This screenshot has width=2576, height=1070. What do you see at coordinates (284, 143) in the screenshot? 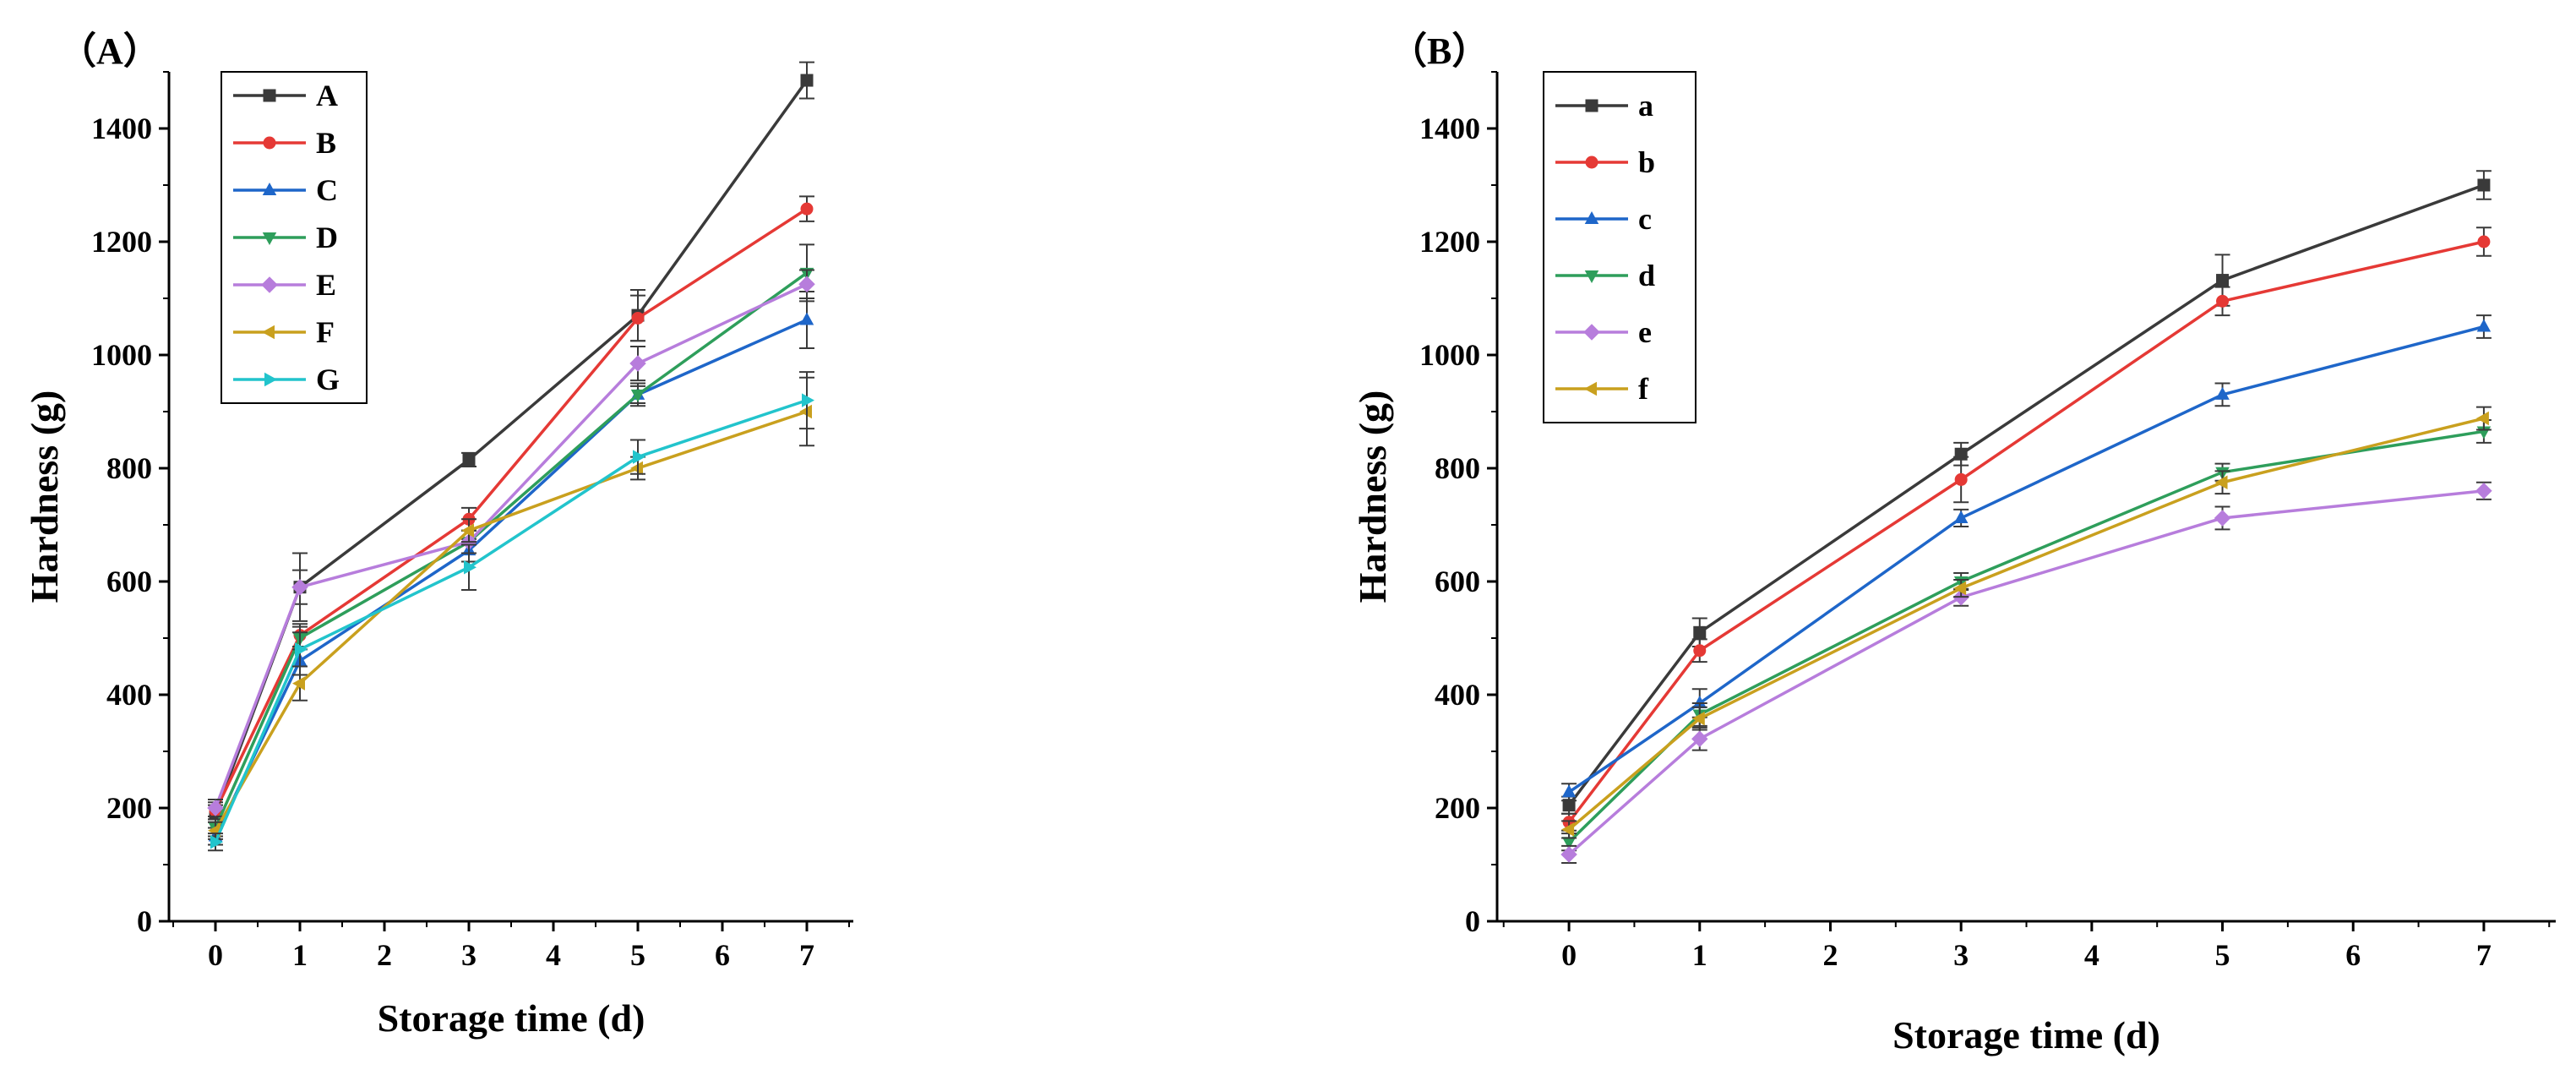
I see `legend-item-B: B` at bounding box center [284, 143].